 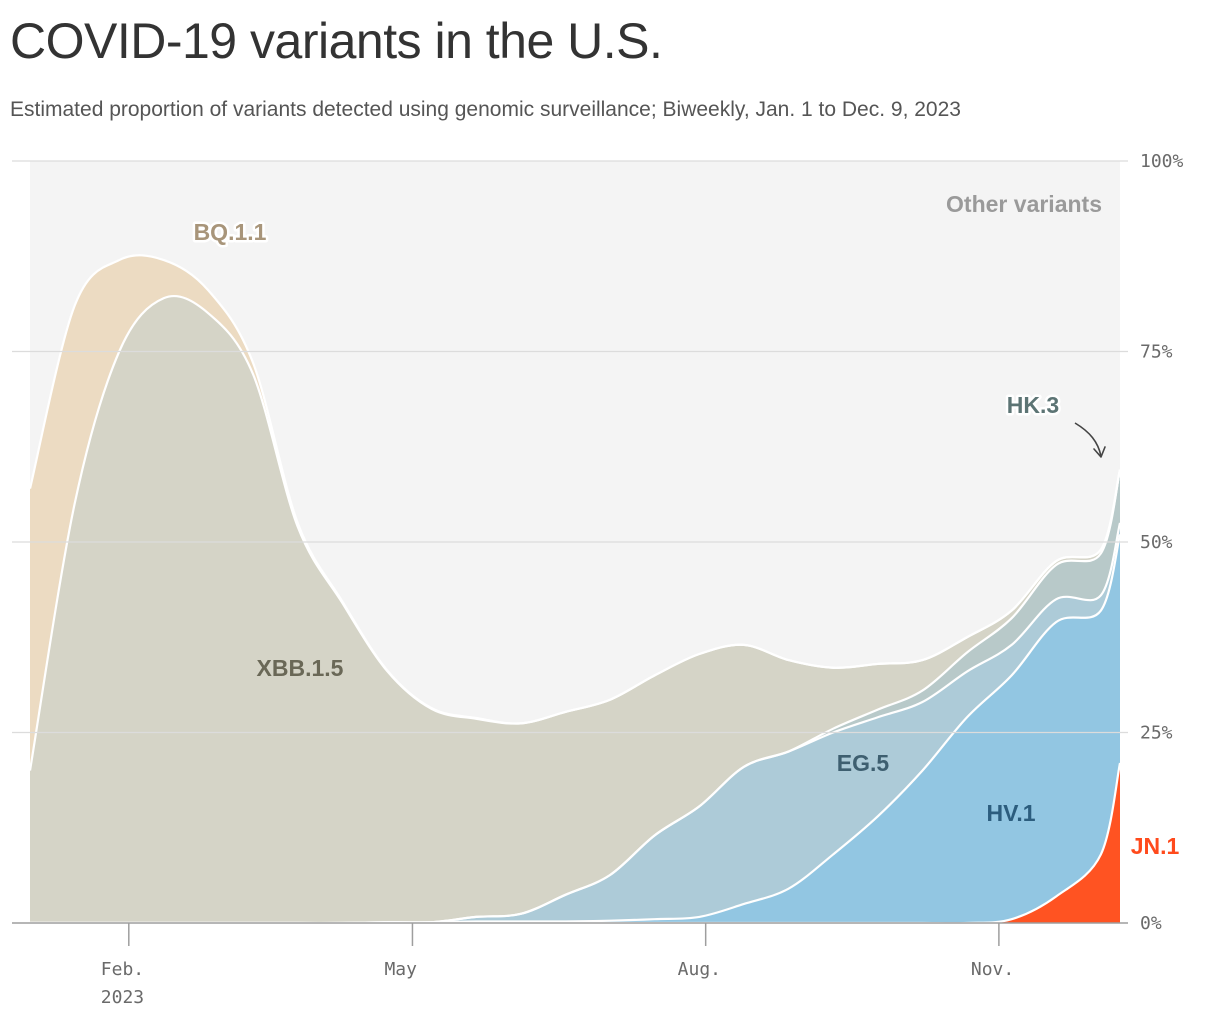 What do you see at coordinates (992, 969) in the screenshot?
I see `x-tick-label: Nov.` at bounding box center [992, 969].